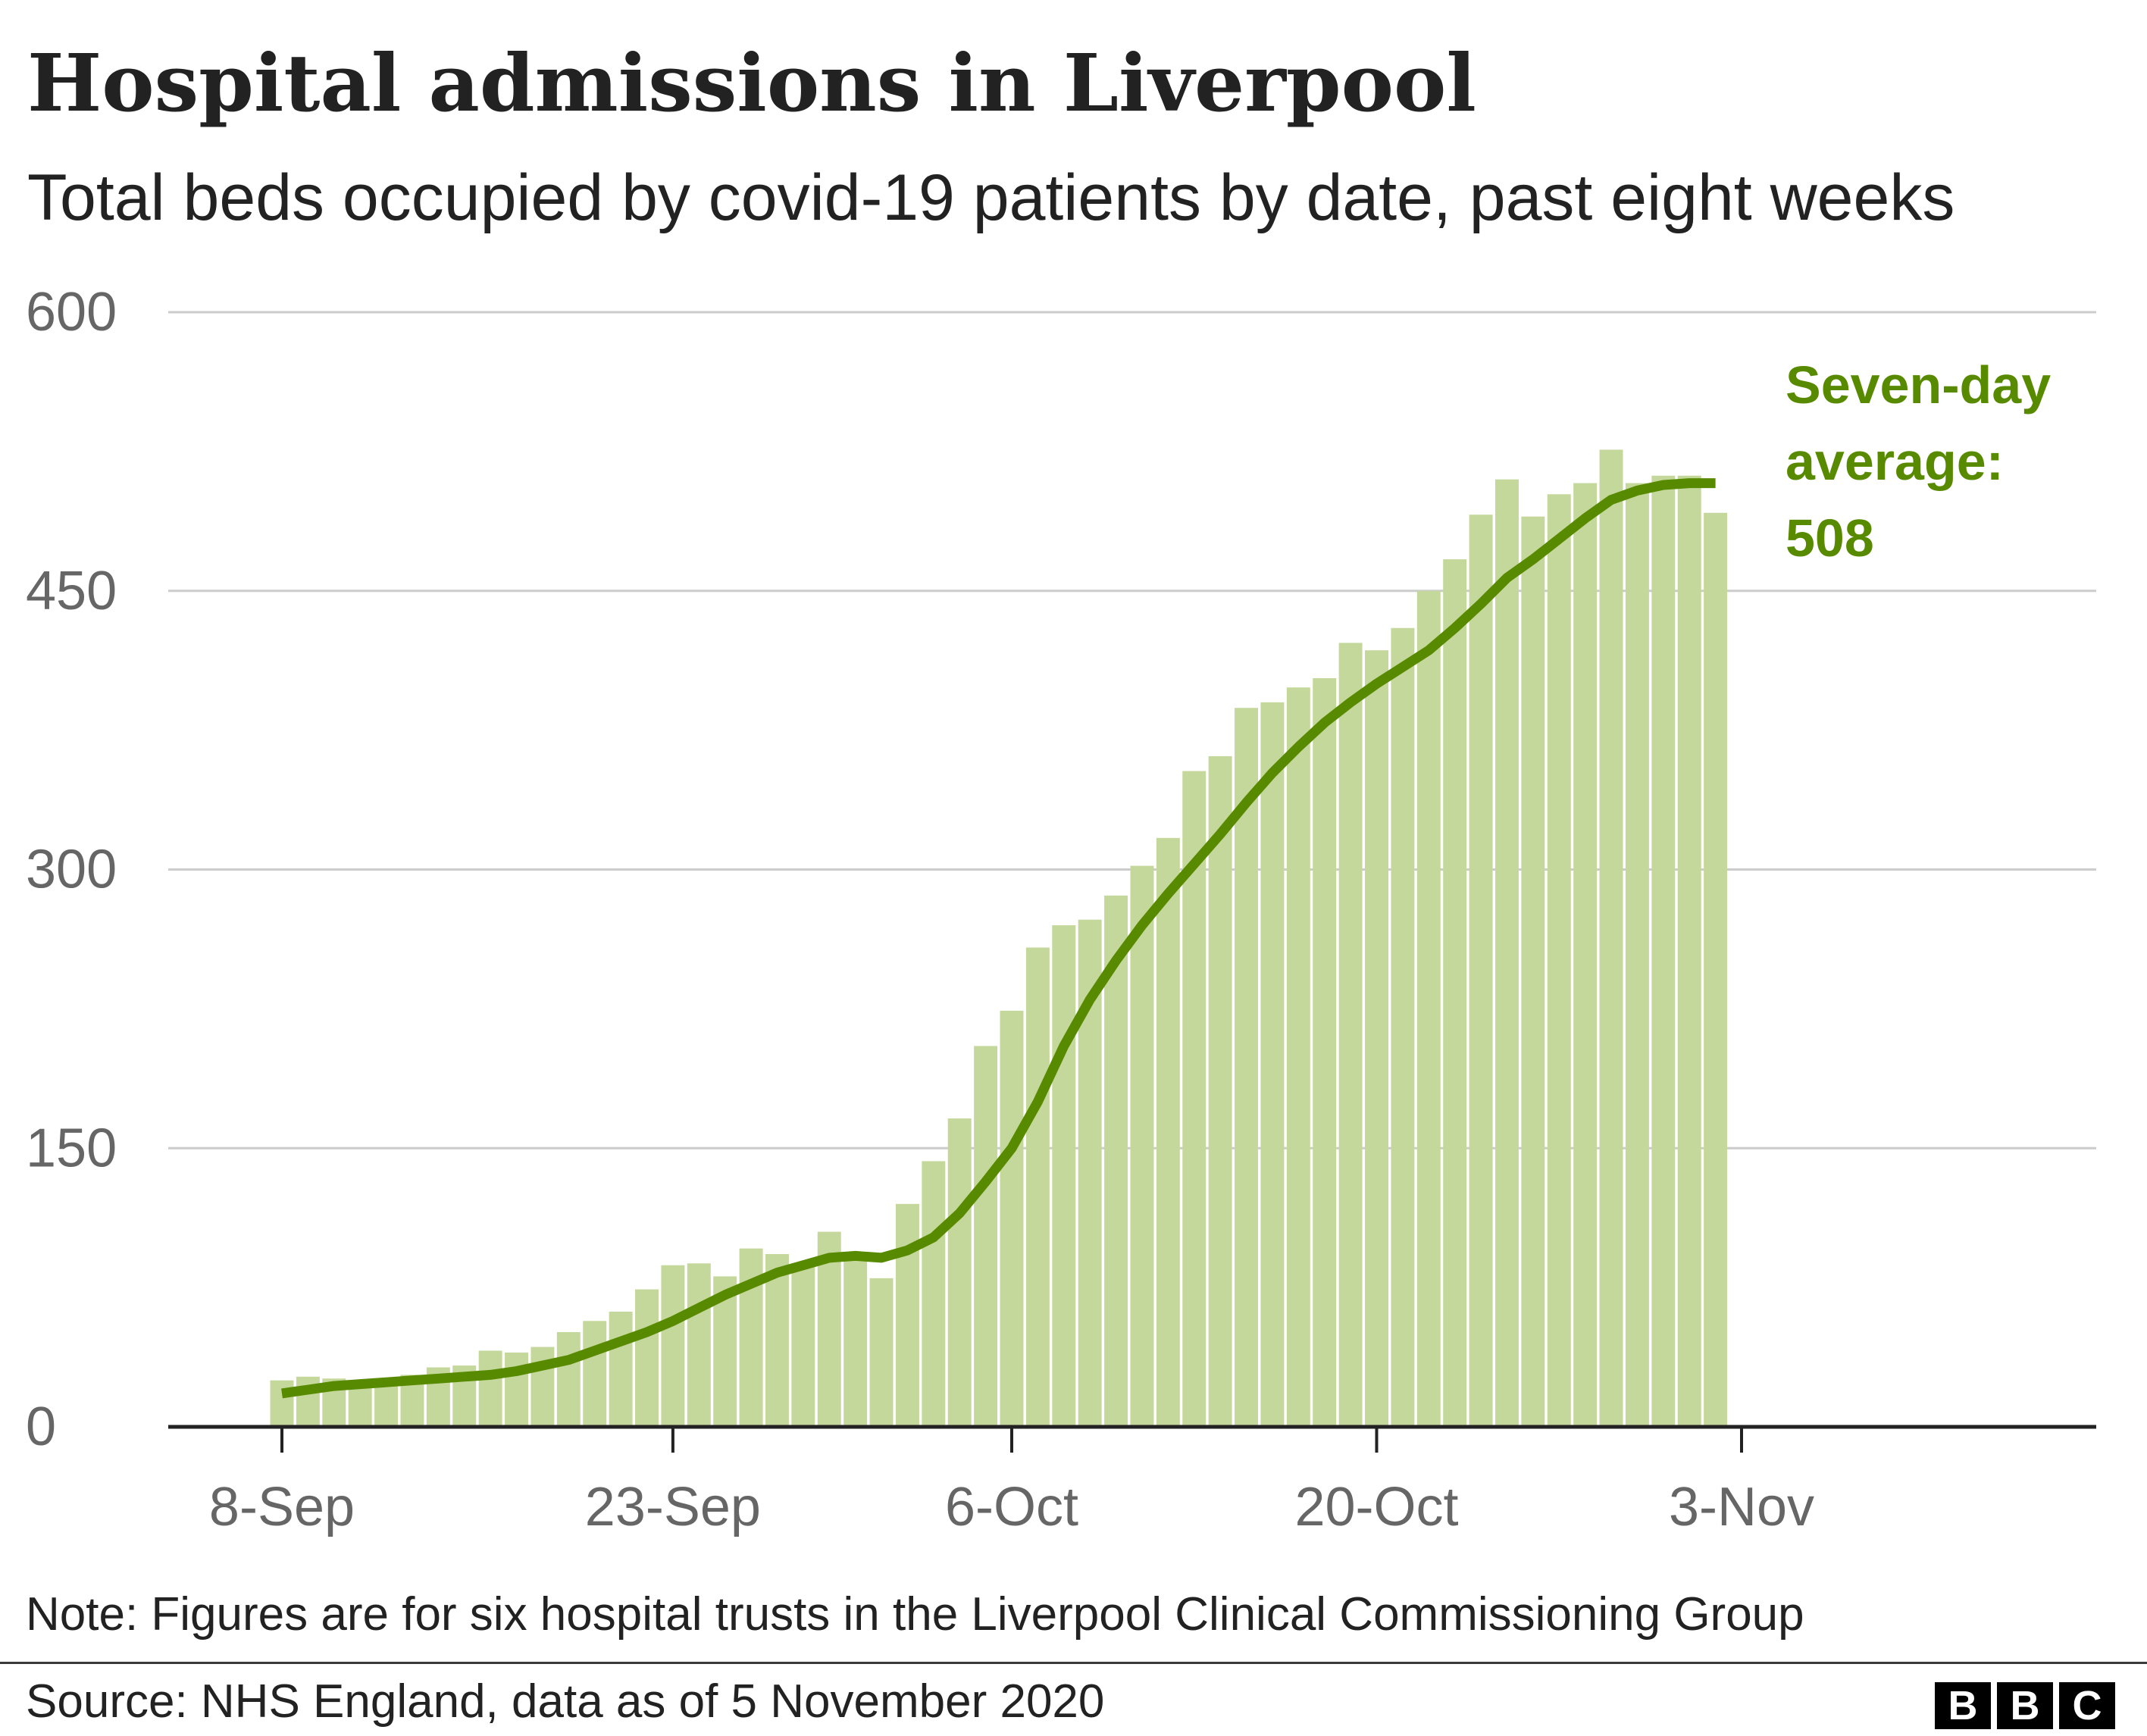 The width and height of the screenshot is (2147, 1736). Describe the element at coordinates (41, 1427) in the screenshot. I see `y-tick-label: 0` at that location.